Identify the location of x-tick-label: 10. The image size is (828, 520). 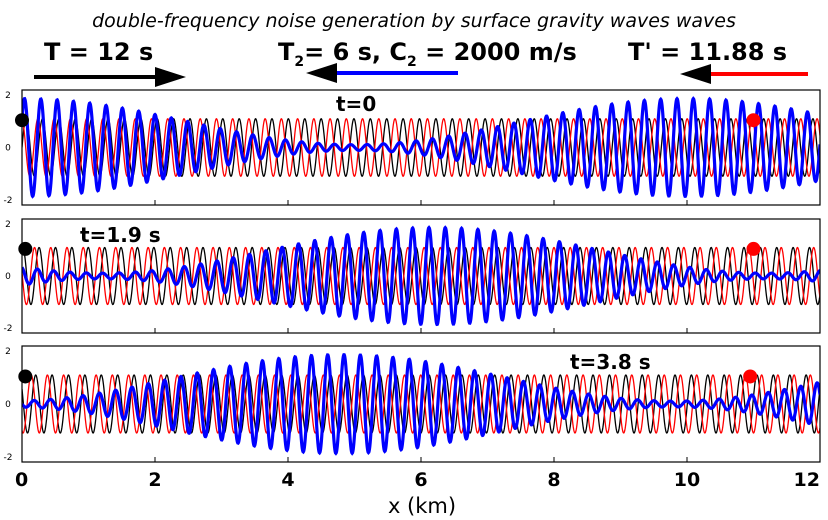
(687, 480).